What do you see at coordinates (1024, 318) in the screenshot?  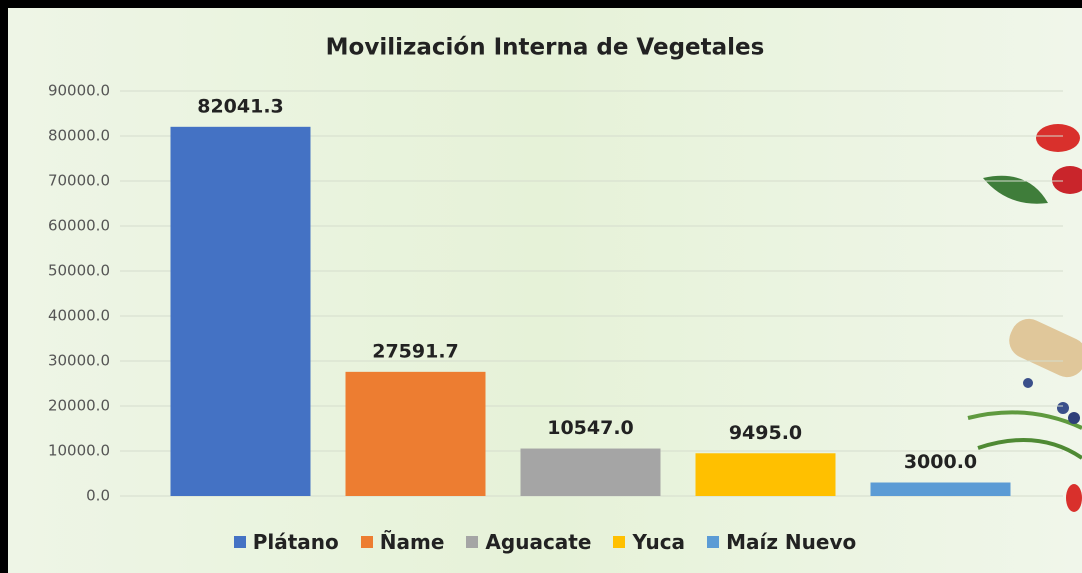 I see `decoration` at bounding box center [1024, 318].